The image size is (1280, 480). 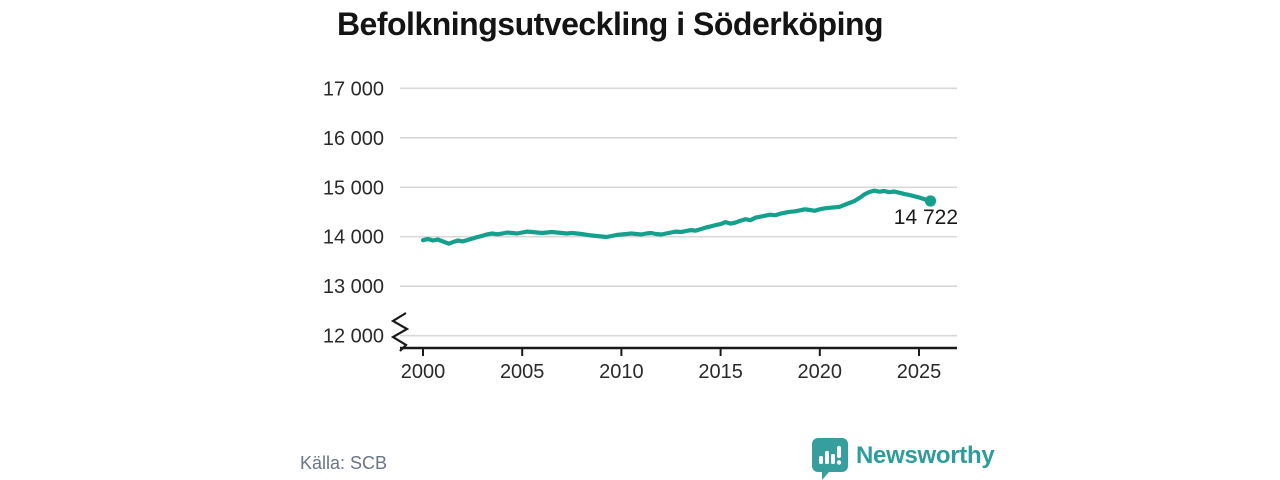 I want to click on y-tick-label: 15 000, so click(x=353, y=188).